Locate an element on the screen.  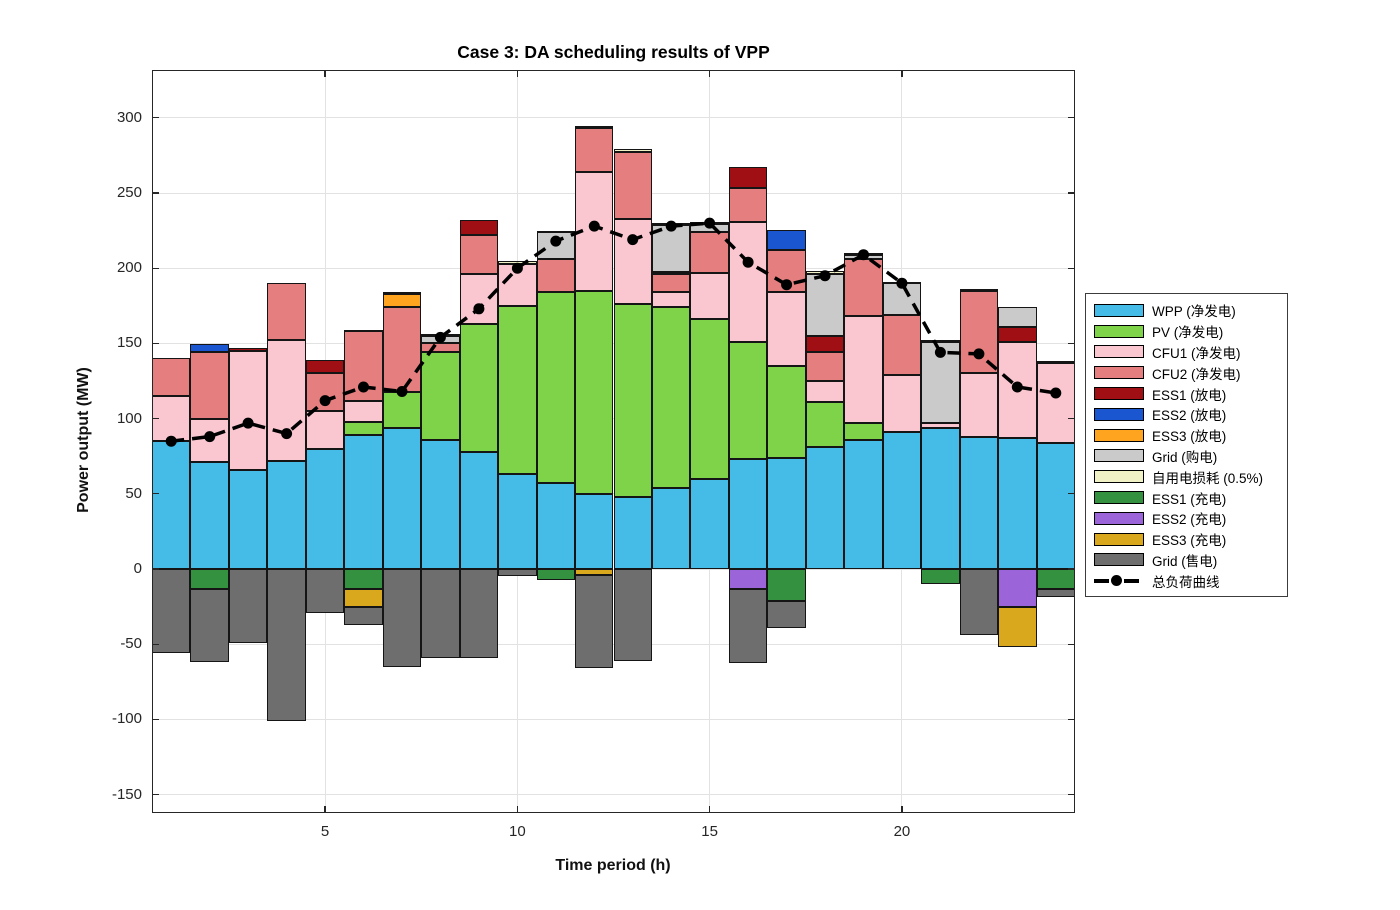
x-tick-label: 20 is located at coordinates (902, 831).